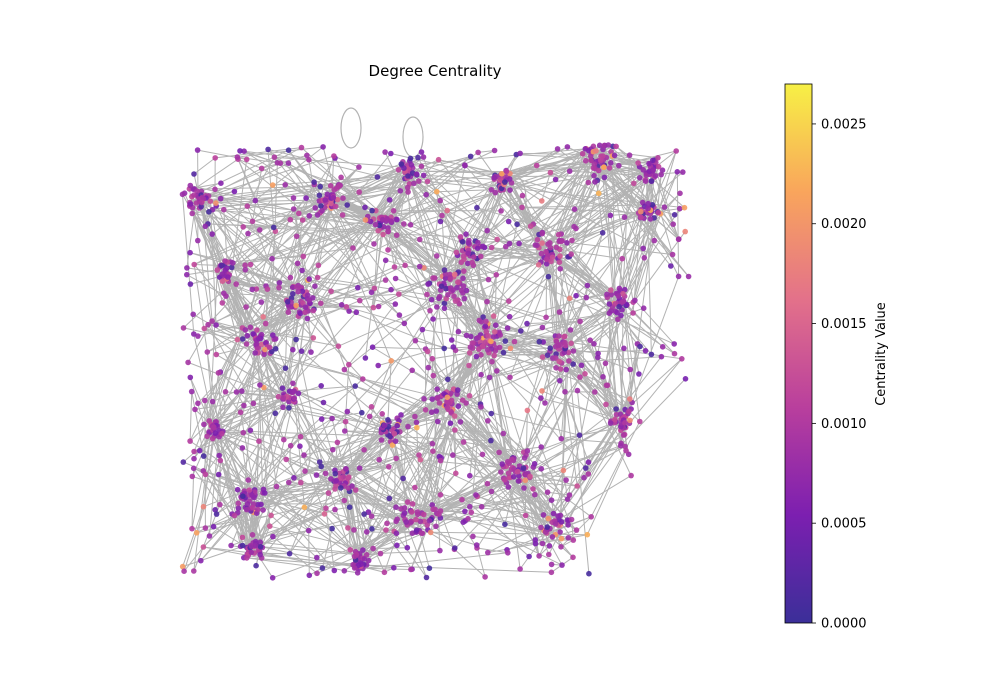 The height and width of the screenshot is (700, 1000). Describe the element at coordinates (844, 224) in the screenshot. I see `colorbar-tick-label: 0.0020` at that location.